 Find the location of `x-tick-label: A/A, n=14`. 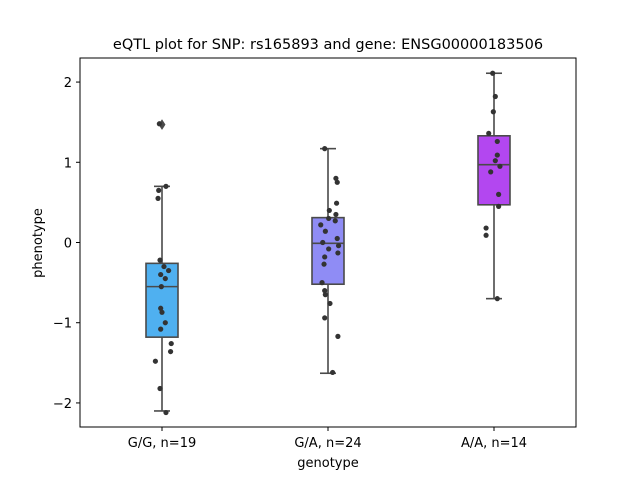

x-tick-label: A/A, n=14 is located at coordinates (494, 443).